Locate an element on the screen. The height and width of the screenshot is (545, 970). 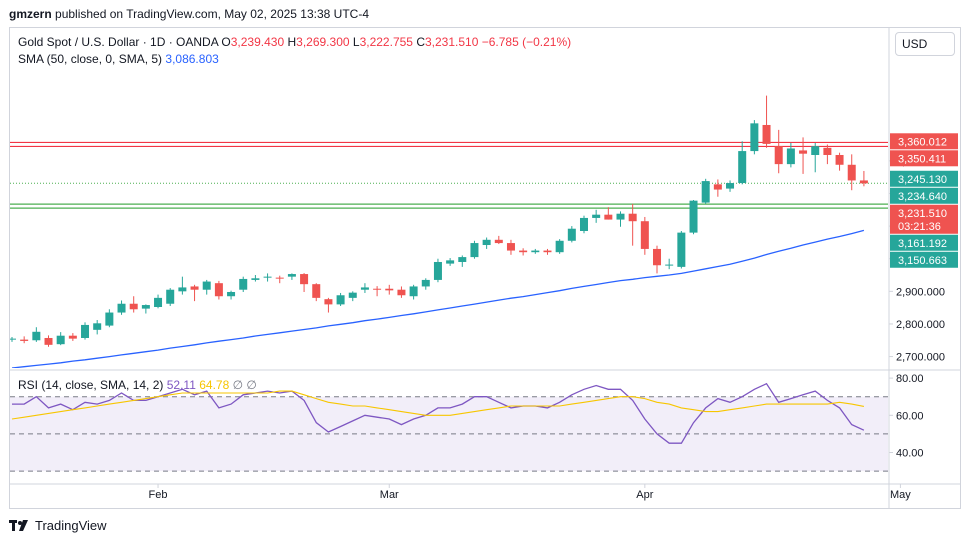
tradingview-logo-text: TradingView is located at coordinates (71, 525).